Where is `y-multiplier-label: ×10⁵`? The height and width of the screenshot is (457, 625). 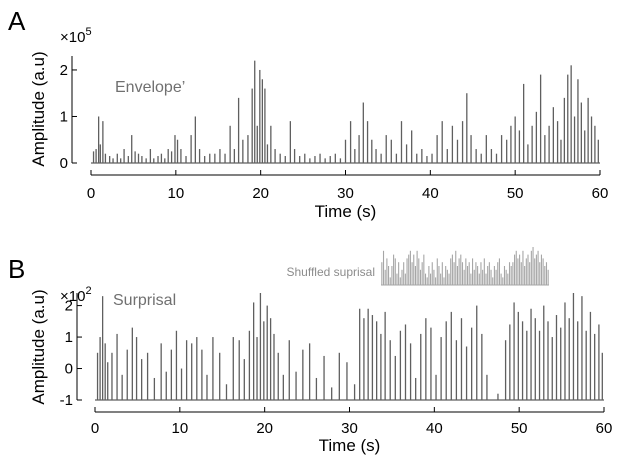
y-multiplier-label: ×10⁵ is located at coordinates (76, 36).